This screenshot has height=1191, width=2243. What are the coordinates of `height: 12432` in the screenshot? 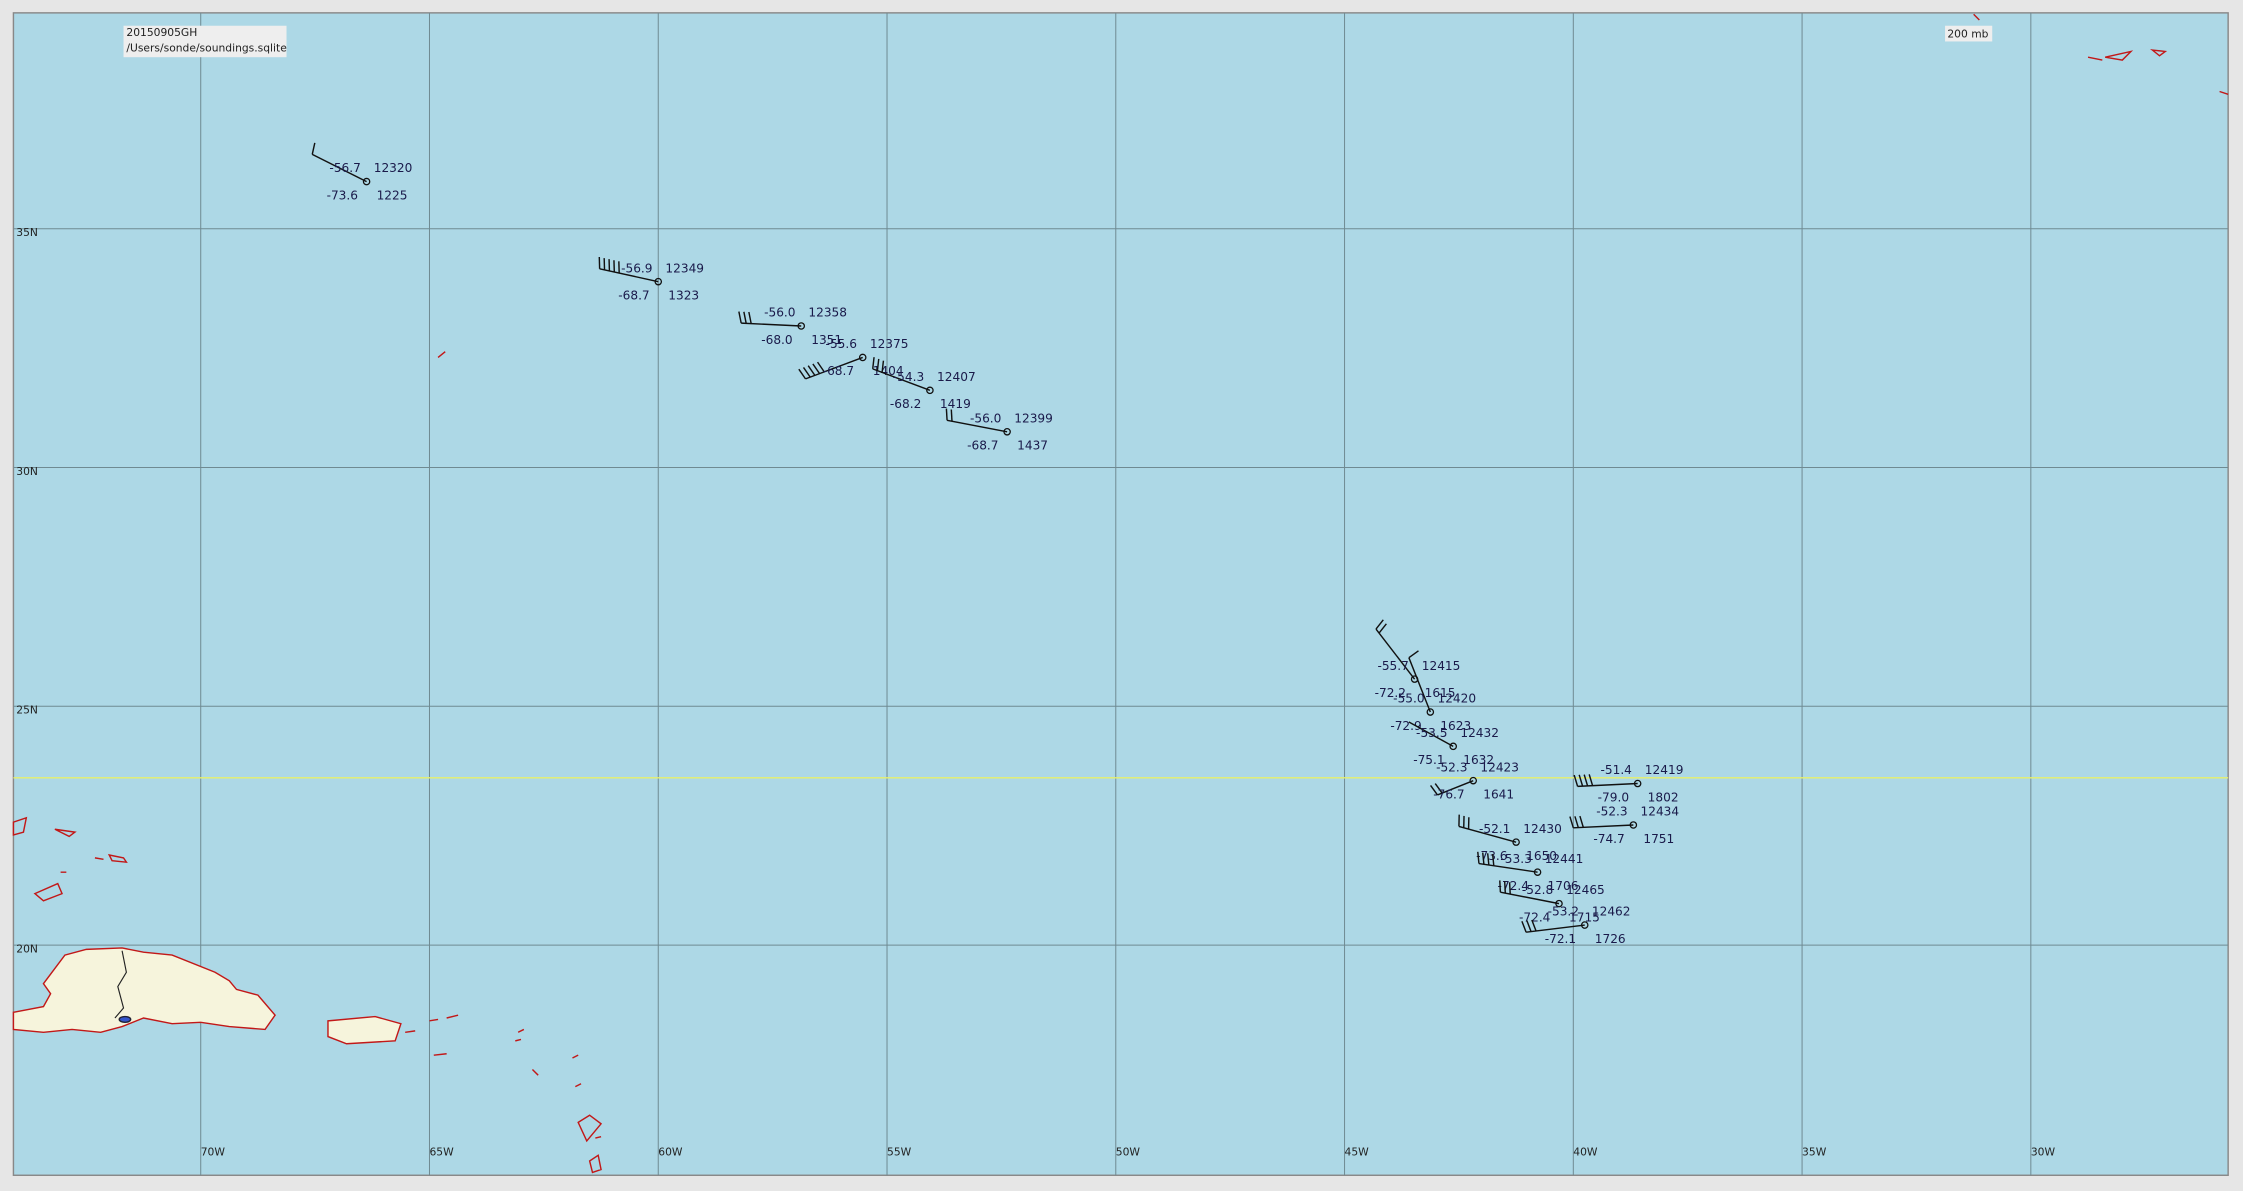 It's located at (1479, 733).